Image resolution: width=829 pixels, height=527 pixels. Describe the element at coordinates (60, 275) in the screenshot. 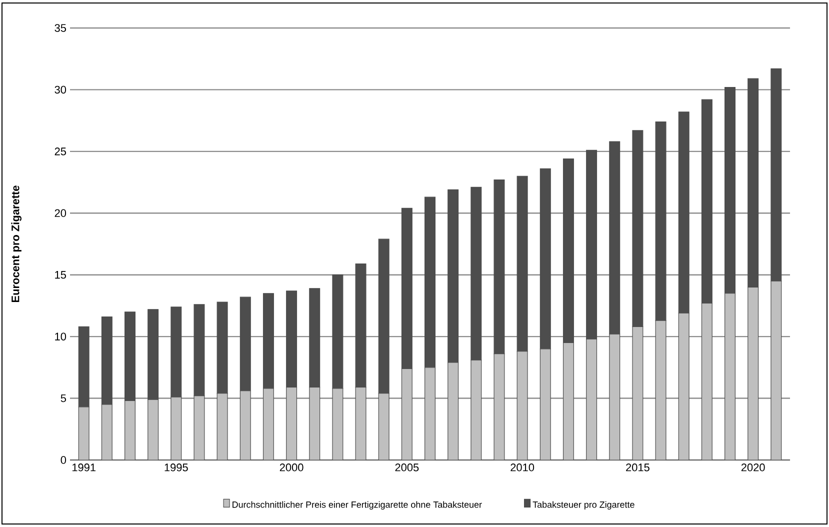

I see `y-tick-label: 15` at that location.